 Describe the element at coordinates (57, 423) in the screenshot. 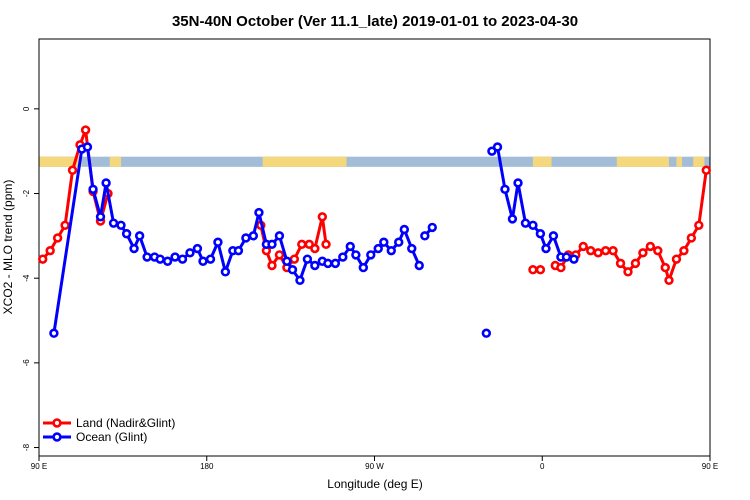

I see `legend-marker` at that location.